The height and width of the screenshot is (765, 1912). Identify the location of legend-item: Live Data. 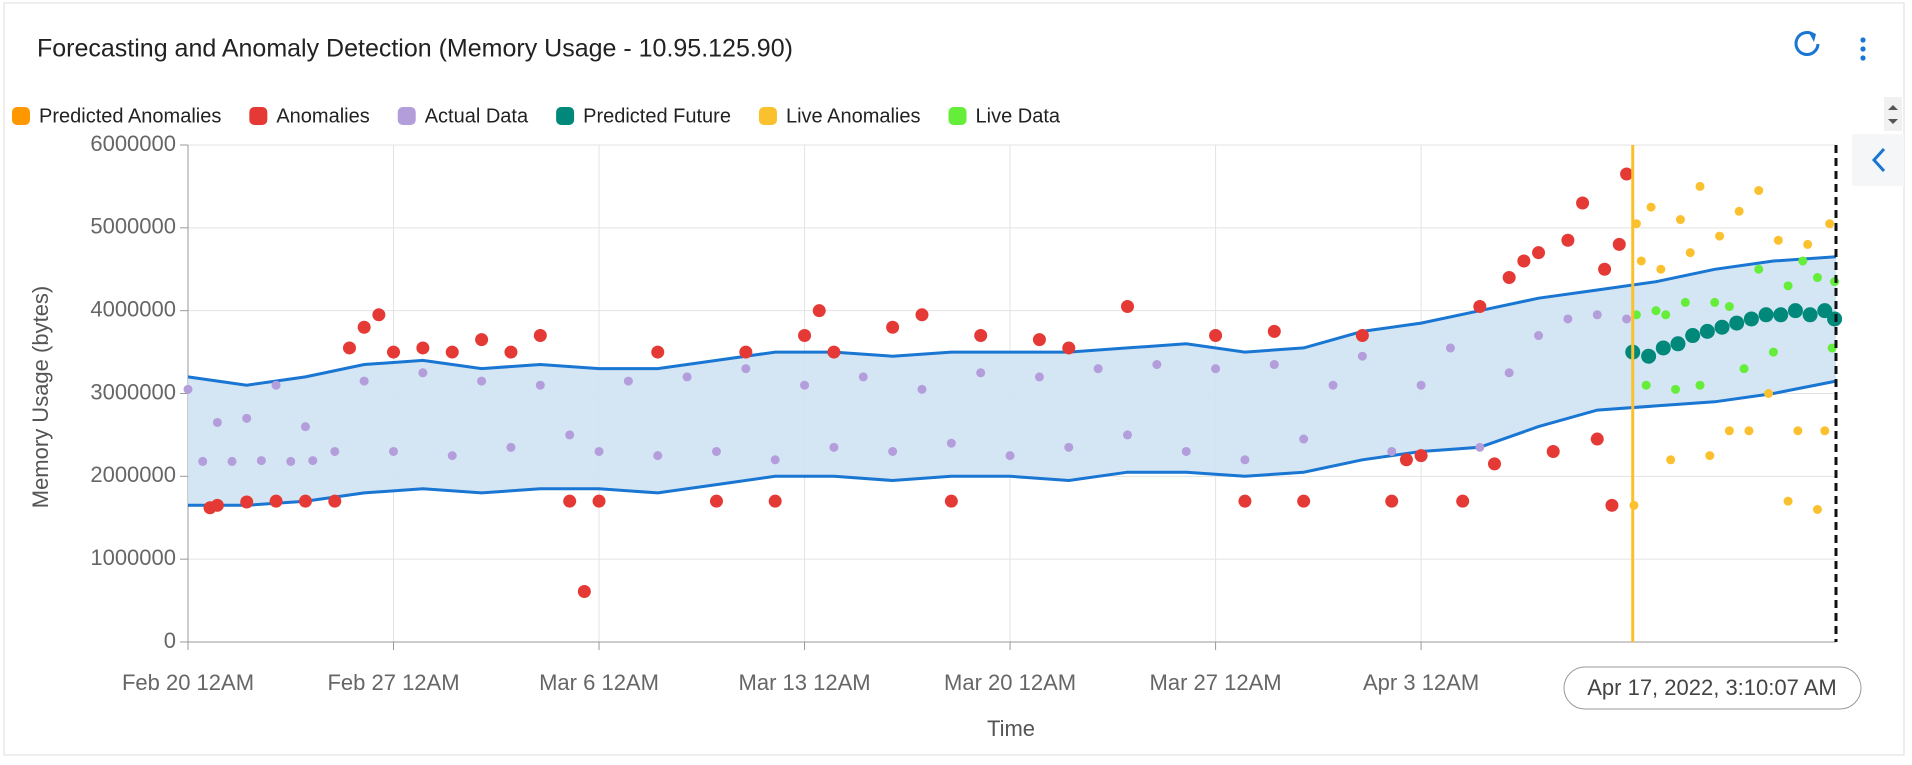
(1004, 116).